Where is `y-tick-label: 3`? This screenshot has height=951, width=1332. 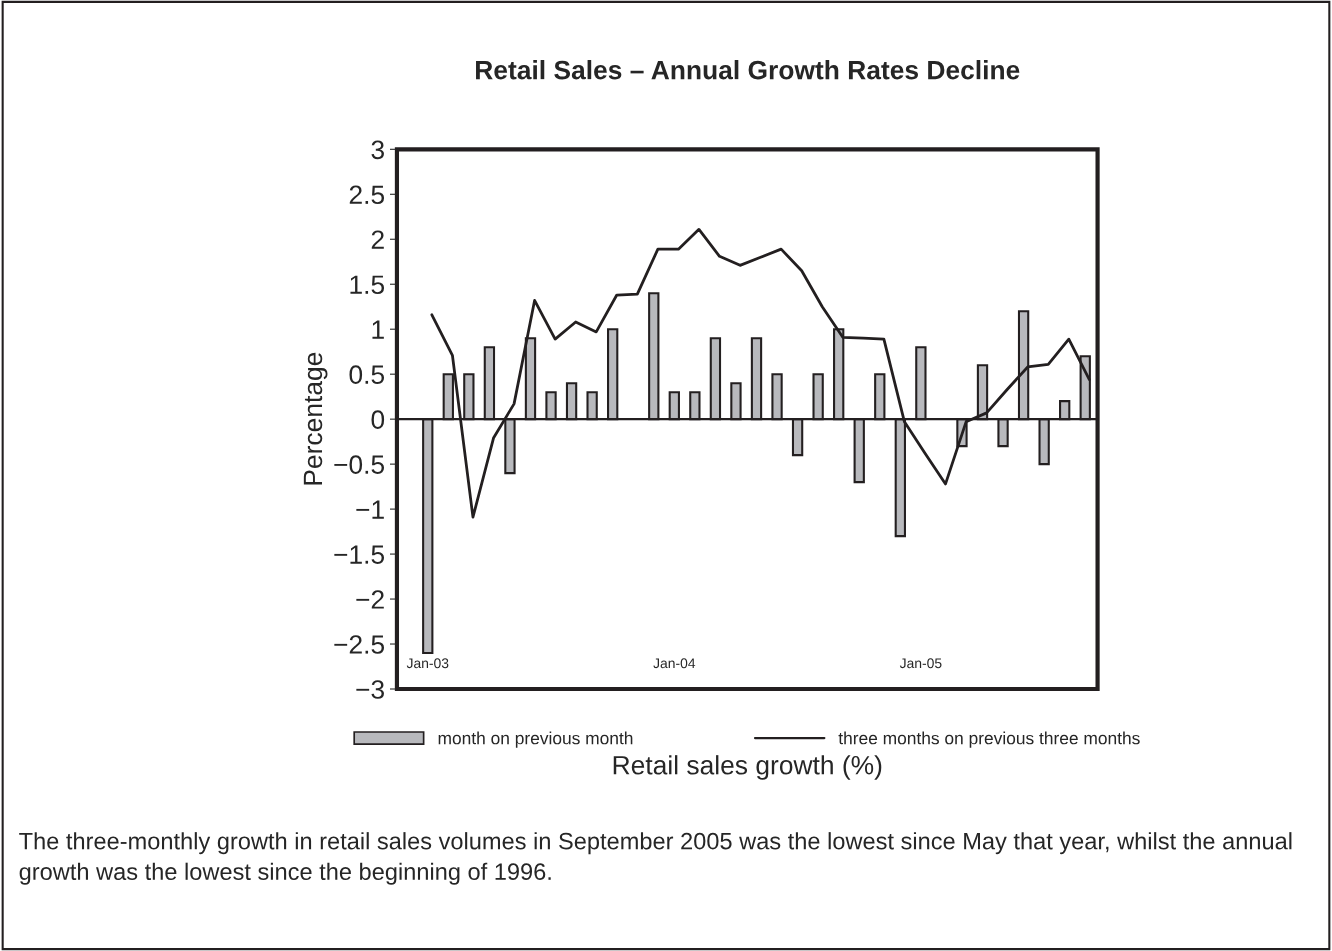
y-tick-label: 3 is located at coordinates (377, 150).